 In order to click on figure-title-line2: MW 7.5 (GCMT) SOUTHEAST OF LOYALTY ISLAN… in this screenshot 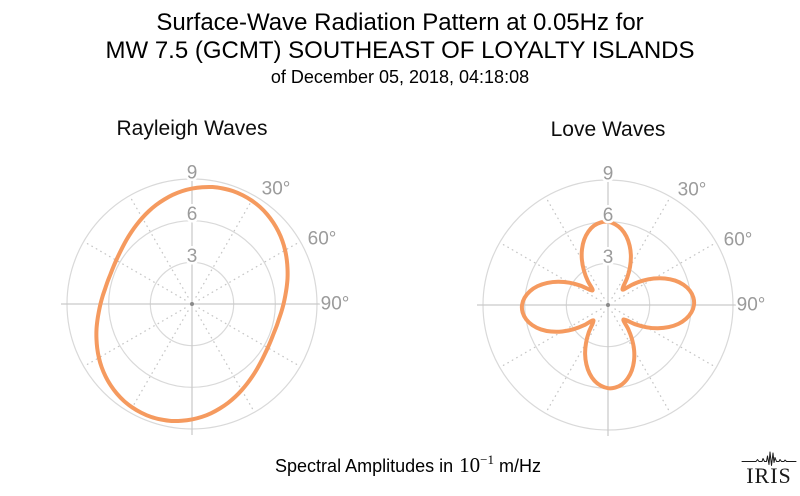, I will do `click(400, 50)`.